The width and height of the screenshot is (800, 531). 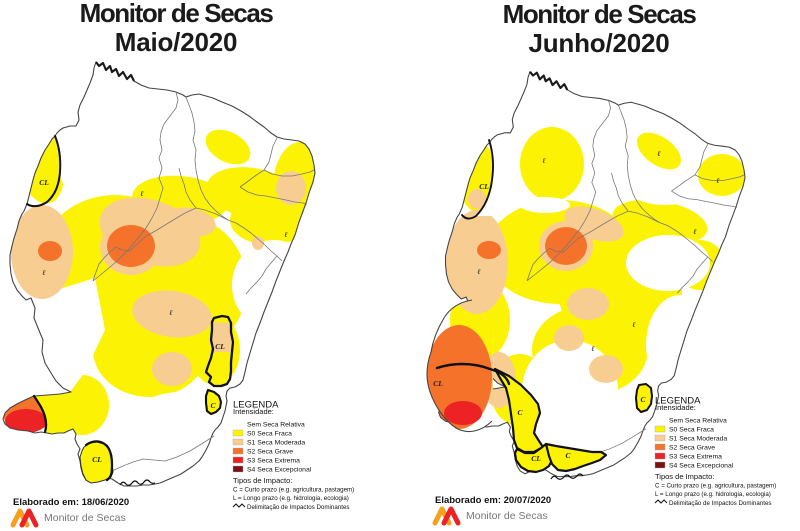 What do you see at coordinates (598, 43) in the screenshot?
I see `svg-text: Junho/2020` at bounding box center [598, 43].